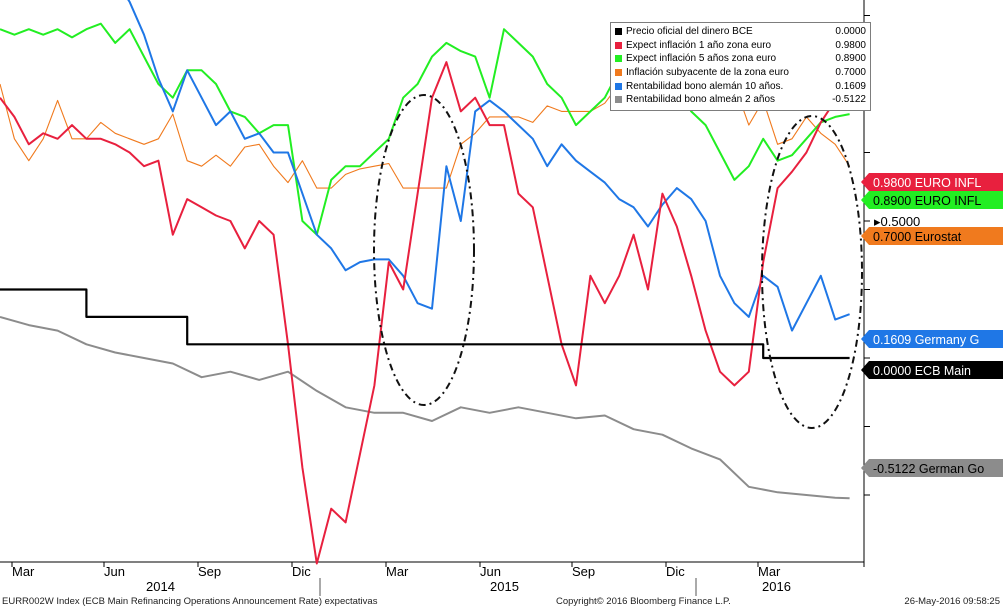 This screenshot has height=609, width=1004. What do you see at coordinates (424, 250) in the screenshot?
I see `highlight-ellipse-2015` at bounding box center [424, 250].